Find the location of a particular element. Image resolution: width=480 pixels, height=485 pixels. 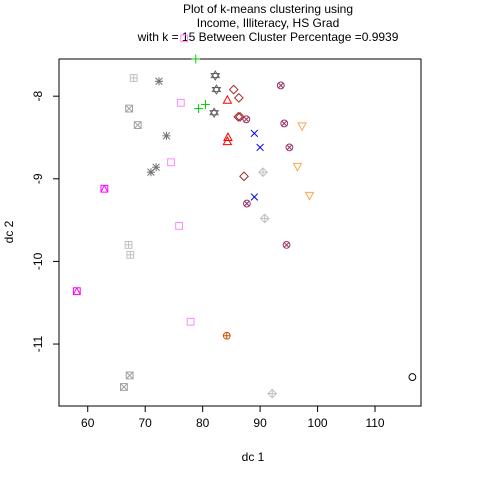

y-tick-label: -8 is located at coordinates (38, 96).